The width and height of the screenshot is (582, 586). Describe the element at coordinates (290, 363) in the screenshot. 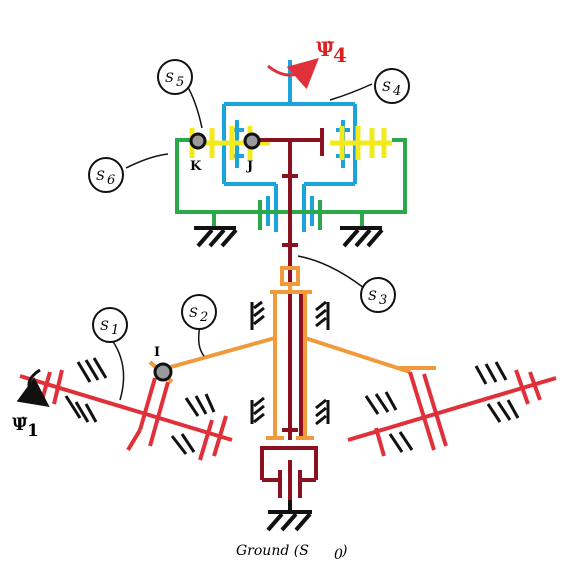

I see `bearings-center` at that location.